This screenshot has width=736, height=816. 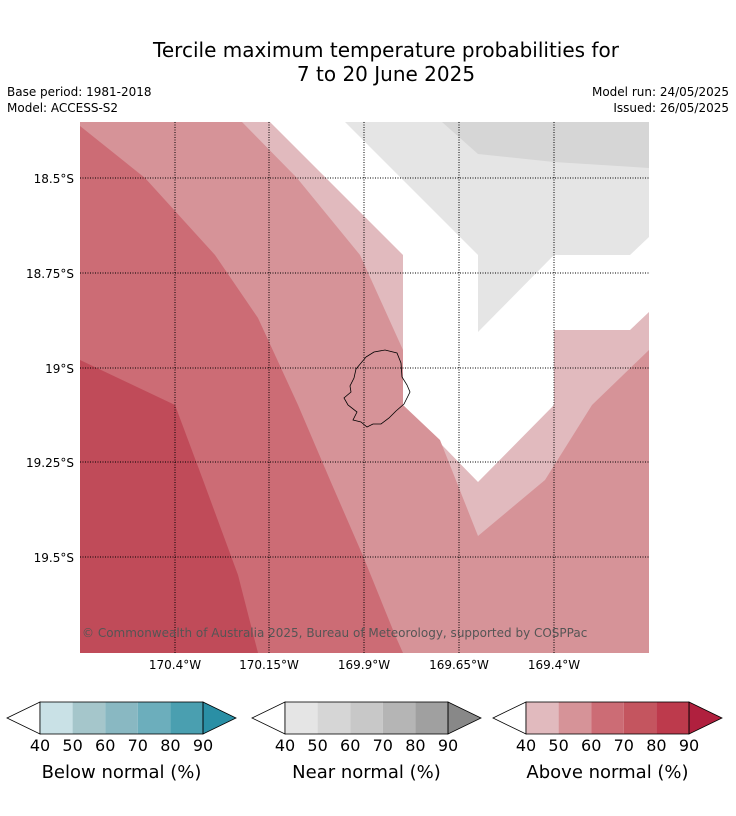 What do you see at coordinates (545, 145) in the screenshot?
I see `near-normal-50-60-region` at bounding box center [545, 145].